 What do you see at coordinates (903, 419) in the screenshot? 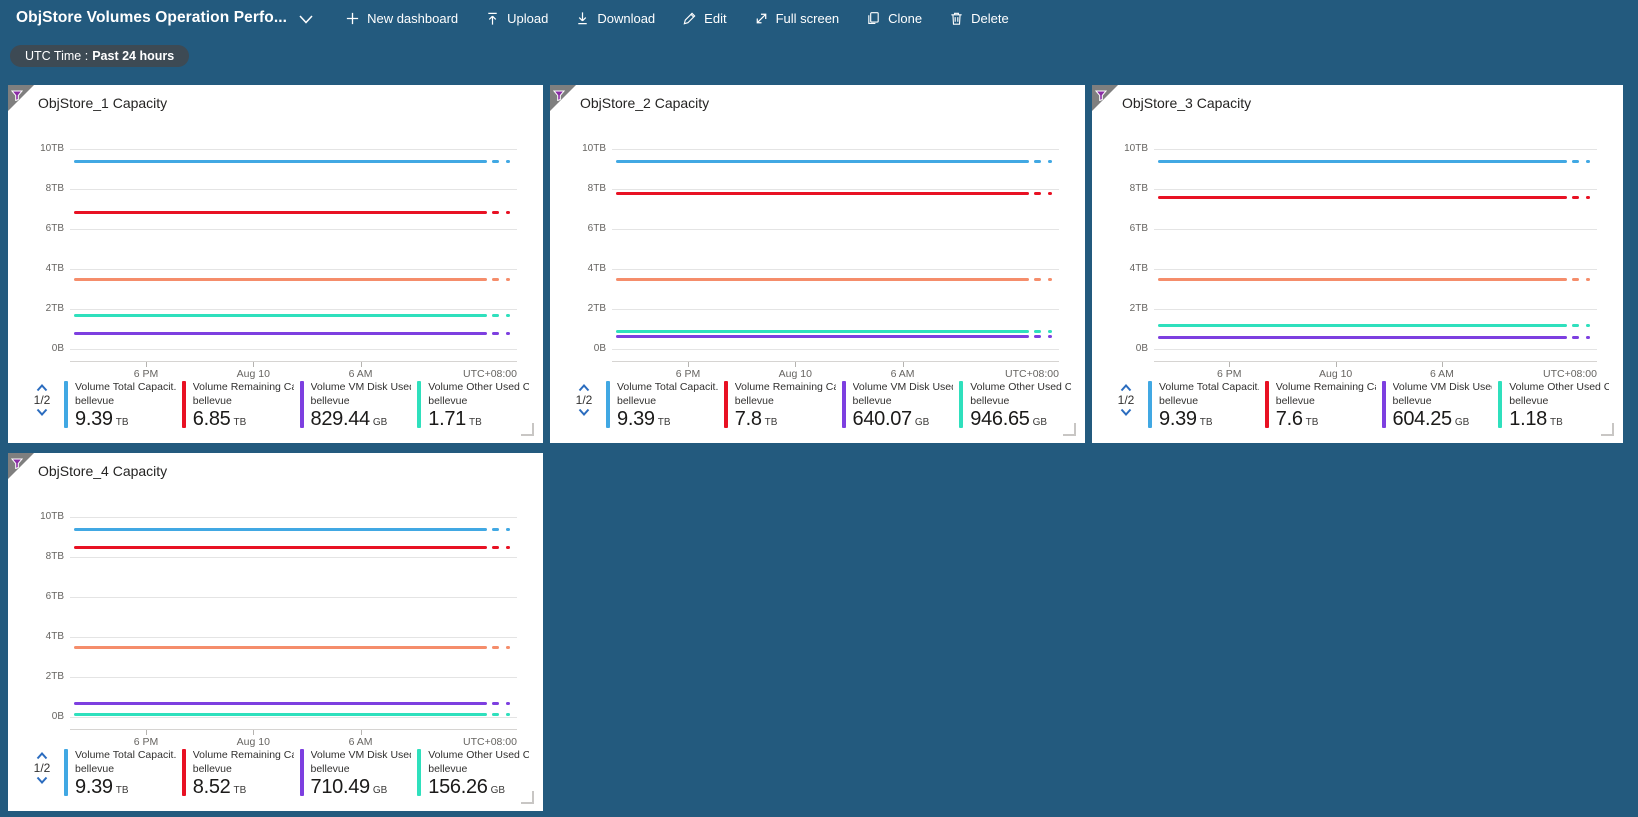
I see `legend-value-row: 640.07 GB` at bounding box center [903, 419].